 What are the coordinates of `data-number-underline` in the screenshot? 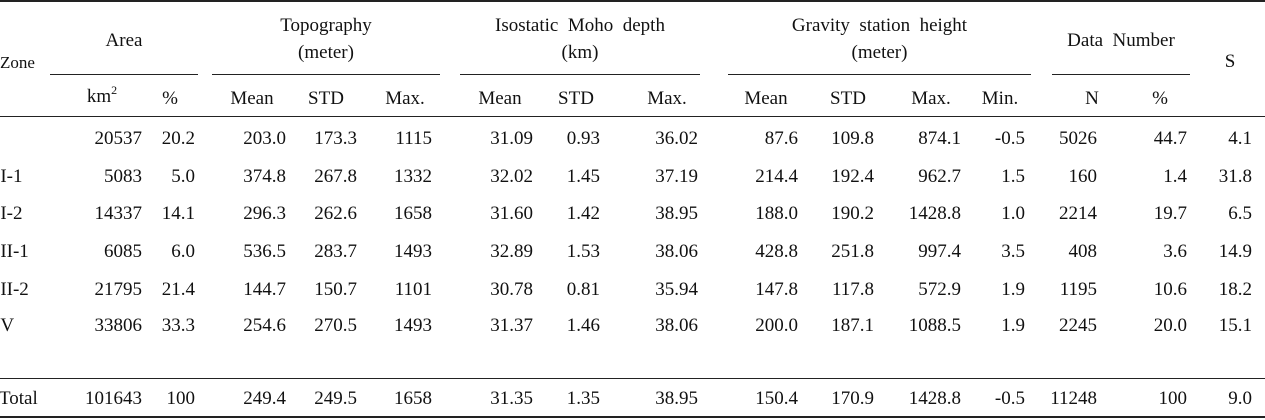 It's located at (1121, 74).